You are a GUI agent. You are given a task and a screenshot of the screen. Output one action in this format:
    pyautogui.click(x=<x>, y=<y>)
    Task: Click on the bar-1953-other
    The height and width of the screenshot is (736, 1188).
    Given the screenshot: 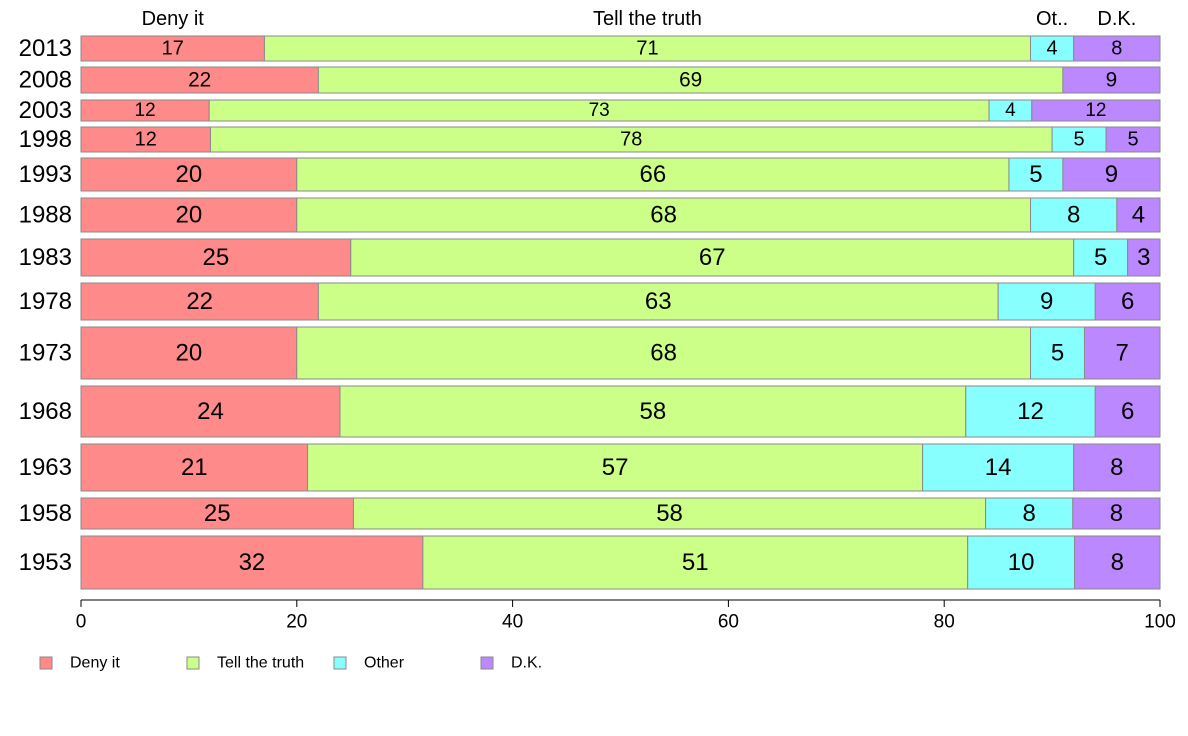 What is the action you would take?
    pyautogui.click(x=1021, y=562)
    